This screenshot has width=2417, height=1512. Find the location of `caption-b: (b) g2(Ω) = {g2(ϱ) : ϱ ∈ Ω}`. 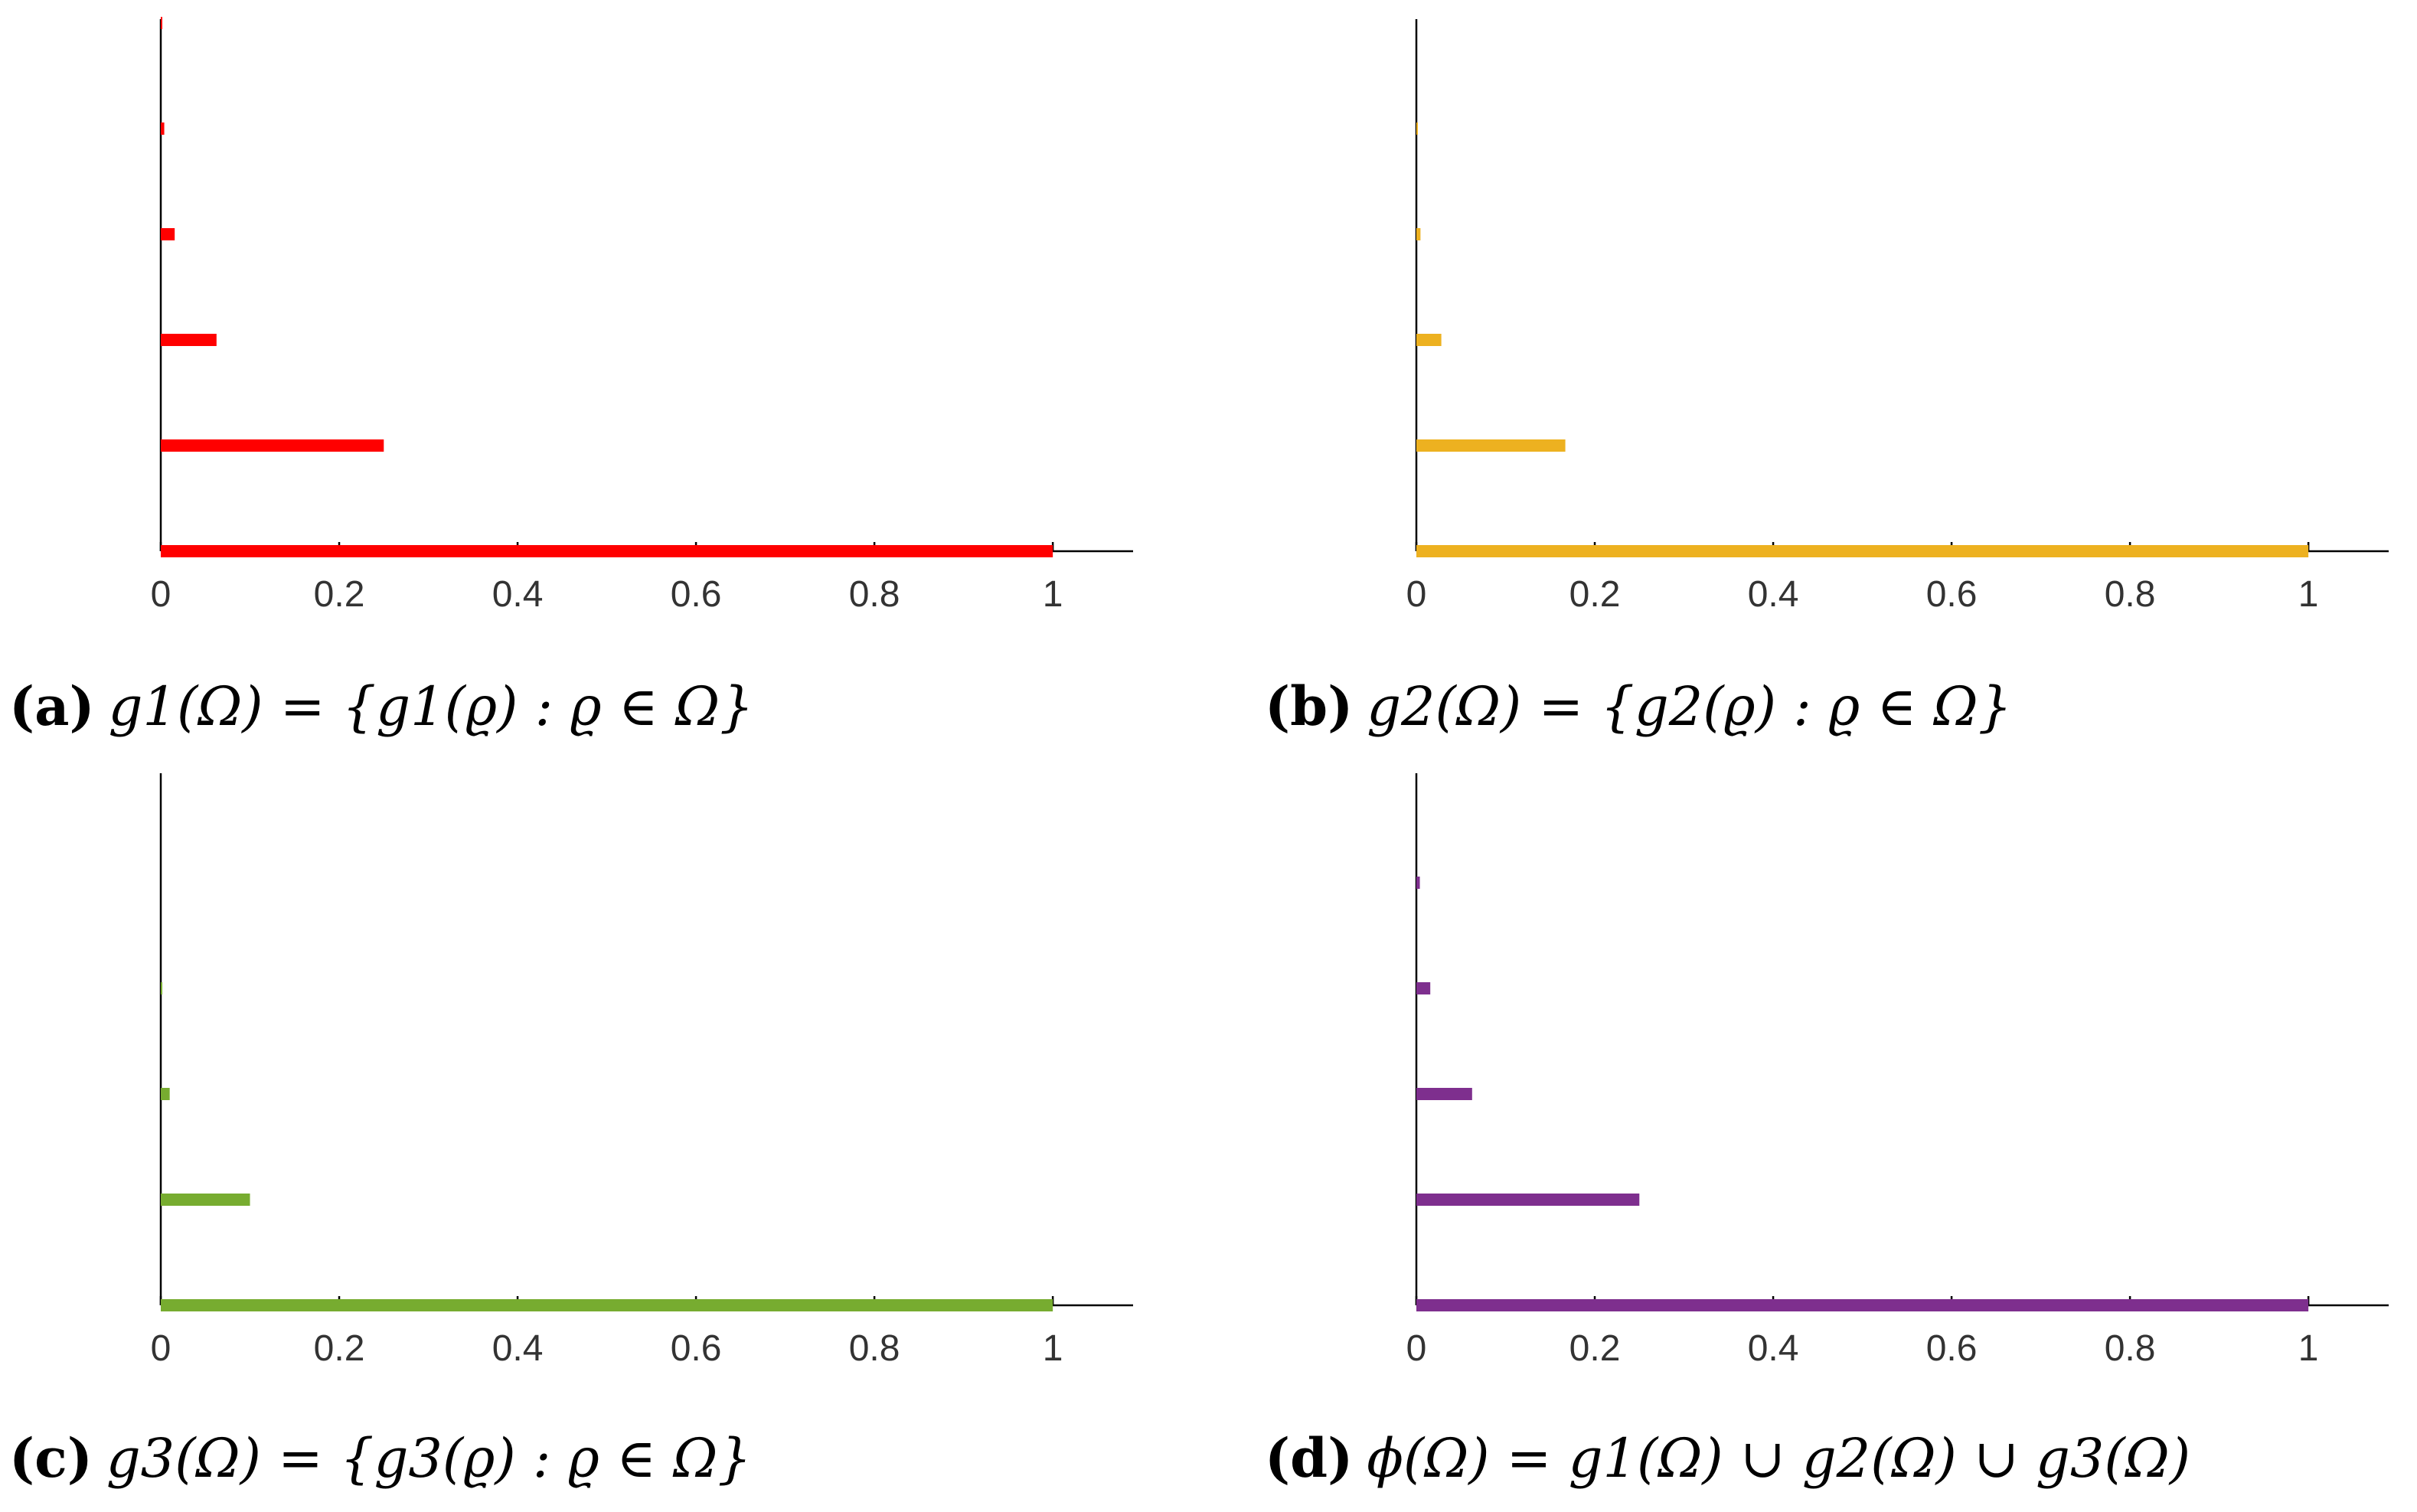

caption-b: (b) g2(Ω) = {g2(ϱ) : ϱ ∈ Ω} is located at coordinates (1638, 707).